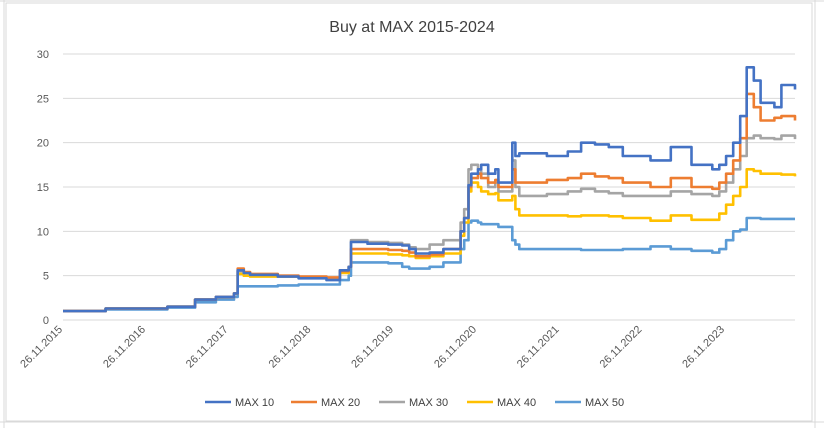  What do you see at coordinates (340, 403) in the screenshot?
I see `legend-label: MAX 20` at bounding box center [340, 403].